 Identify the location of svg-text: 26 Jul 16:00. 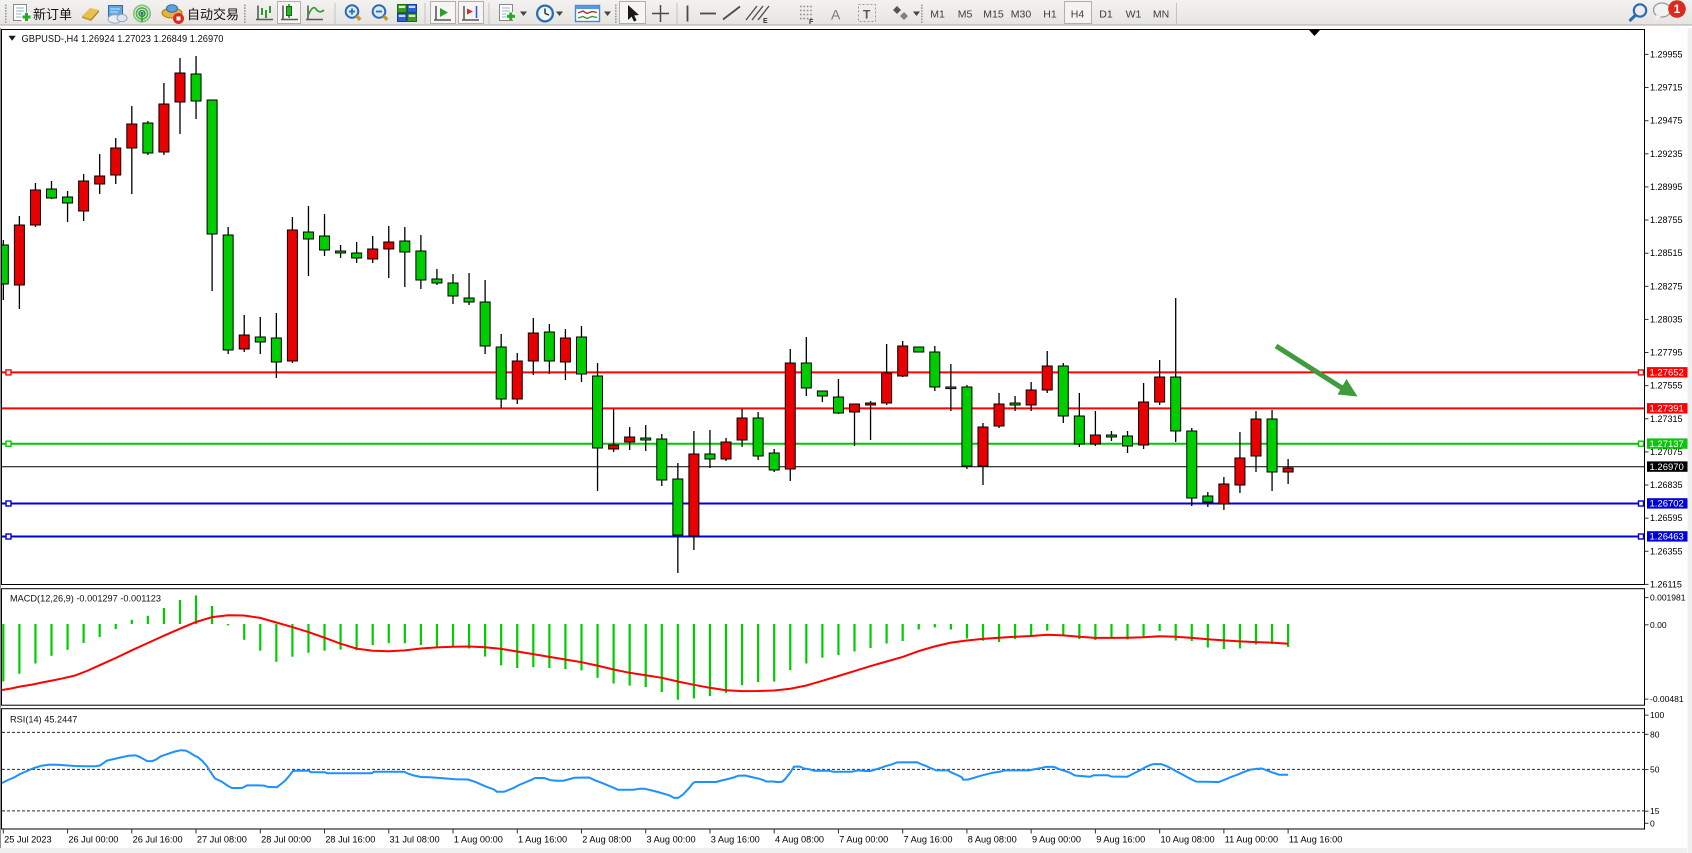
(158, 840).